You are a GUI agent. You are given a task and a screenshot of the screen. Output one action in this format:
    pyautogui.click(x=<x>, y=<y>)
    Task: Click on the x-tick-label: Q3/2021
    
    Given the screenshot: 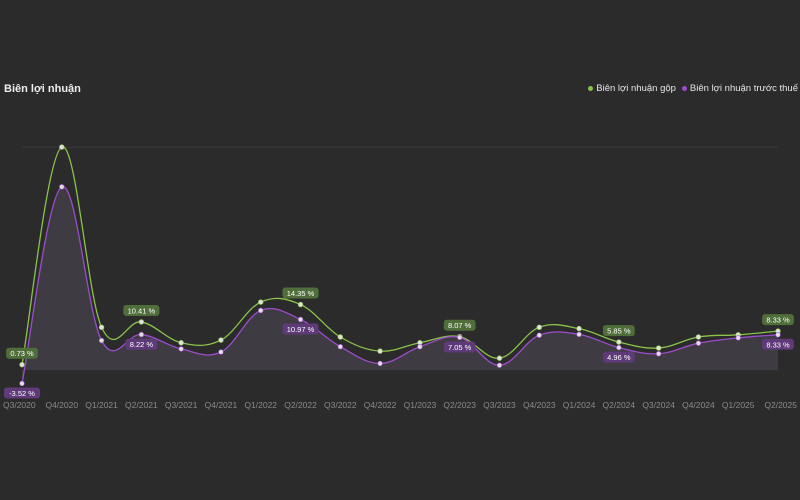 What is the action you would take?
    pyautogui.click(x=181, y=405)
    